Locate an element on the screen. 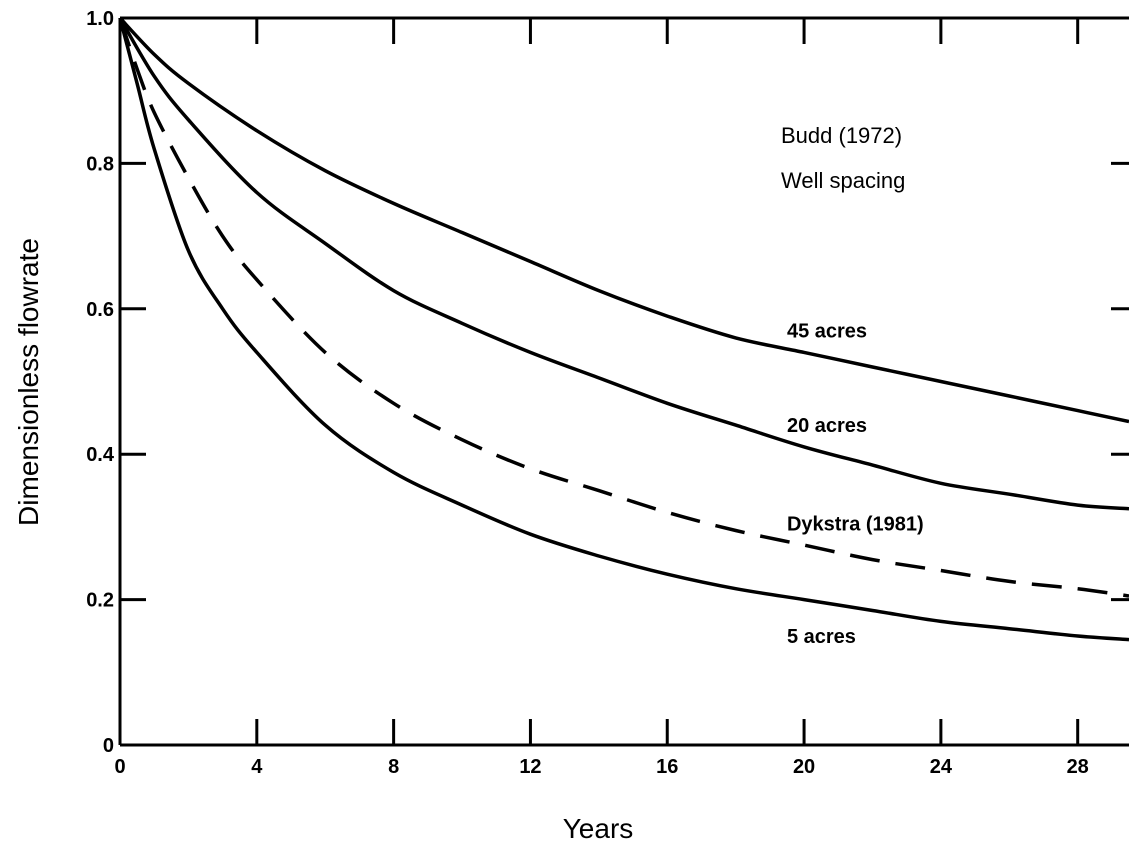 The width and height of the screenshot is (1129, 845). y-tick-label: 0.8 is located at coordinates (100, 164).